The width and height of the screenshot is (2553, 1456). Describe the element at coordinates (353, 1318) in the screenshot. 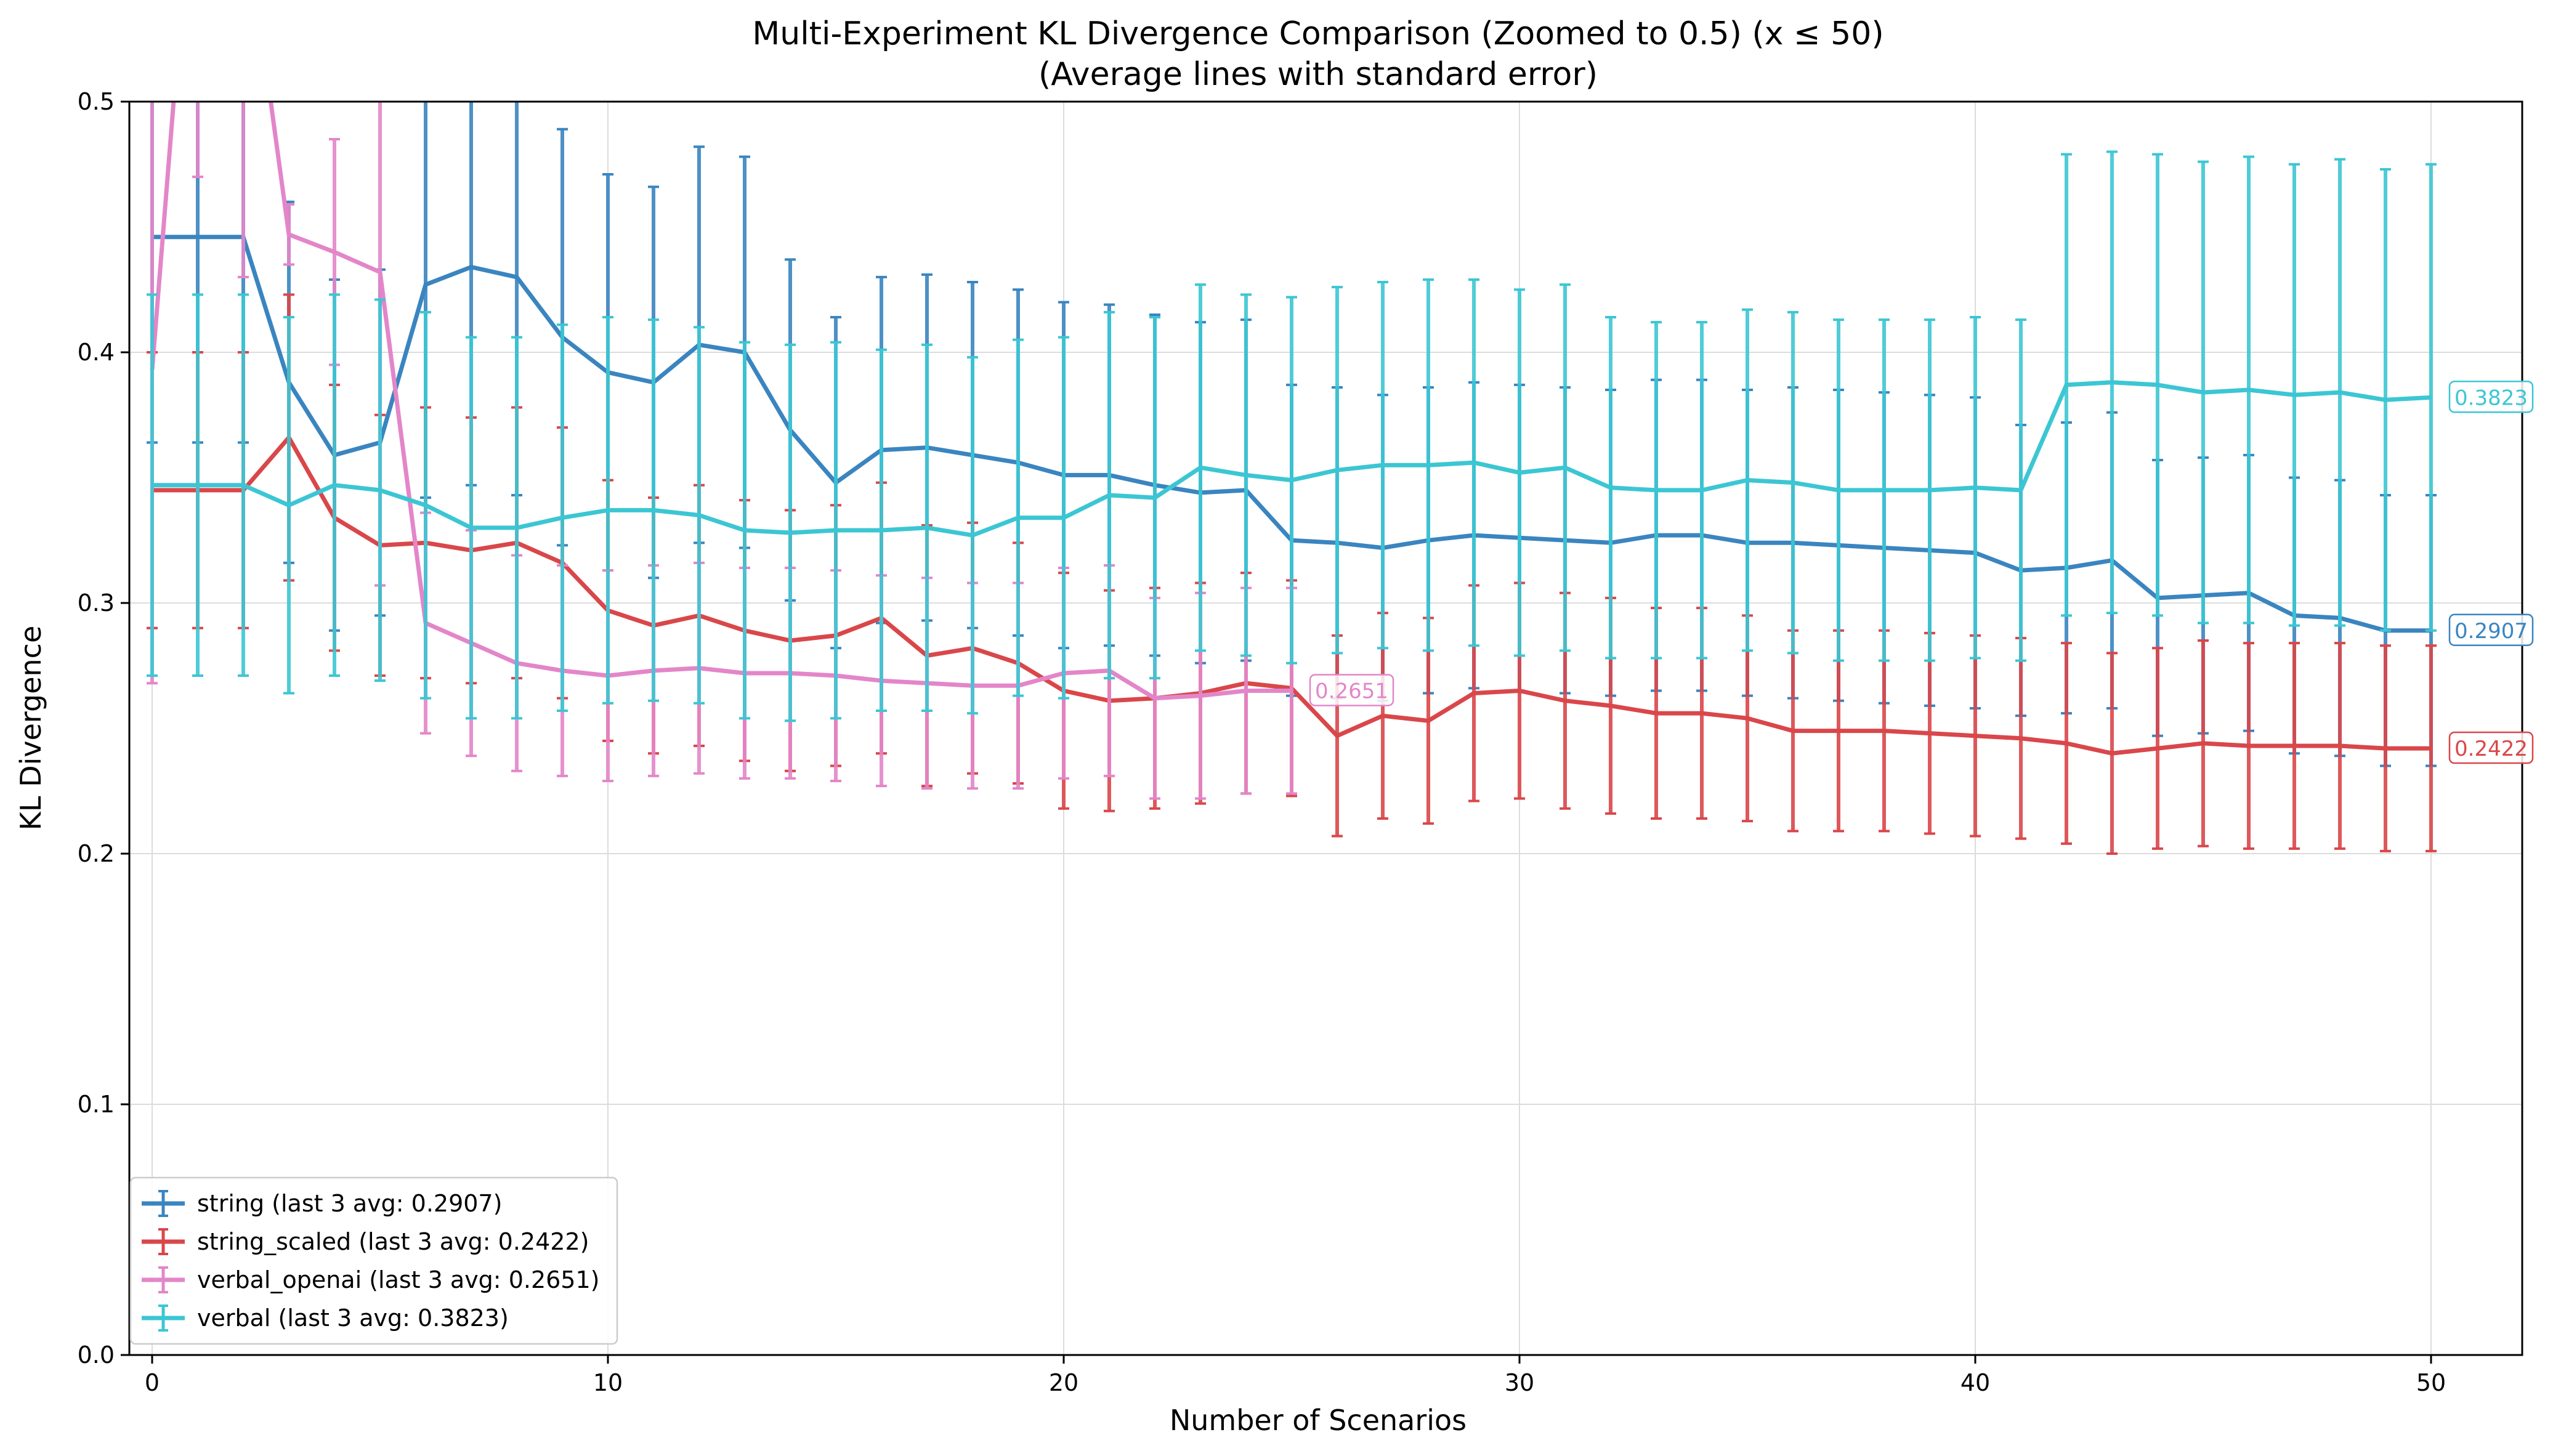

I see `legend-label: verbal (last 3 avg: 0.3823)` at that location.